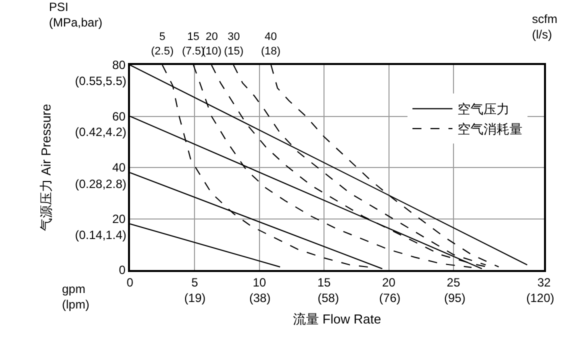 The width and height of the screenshot is (577, 339). I want to click on text: (0.42,4.2), so click(100, 132).